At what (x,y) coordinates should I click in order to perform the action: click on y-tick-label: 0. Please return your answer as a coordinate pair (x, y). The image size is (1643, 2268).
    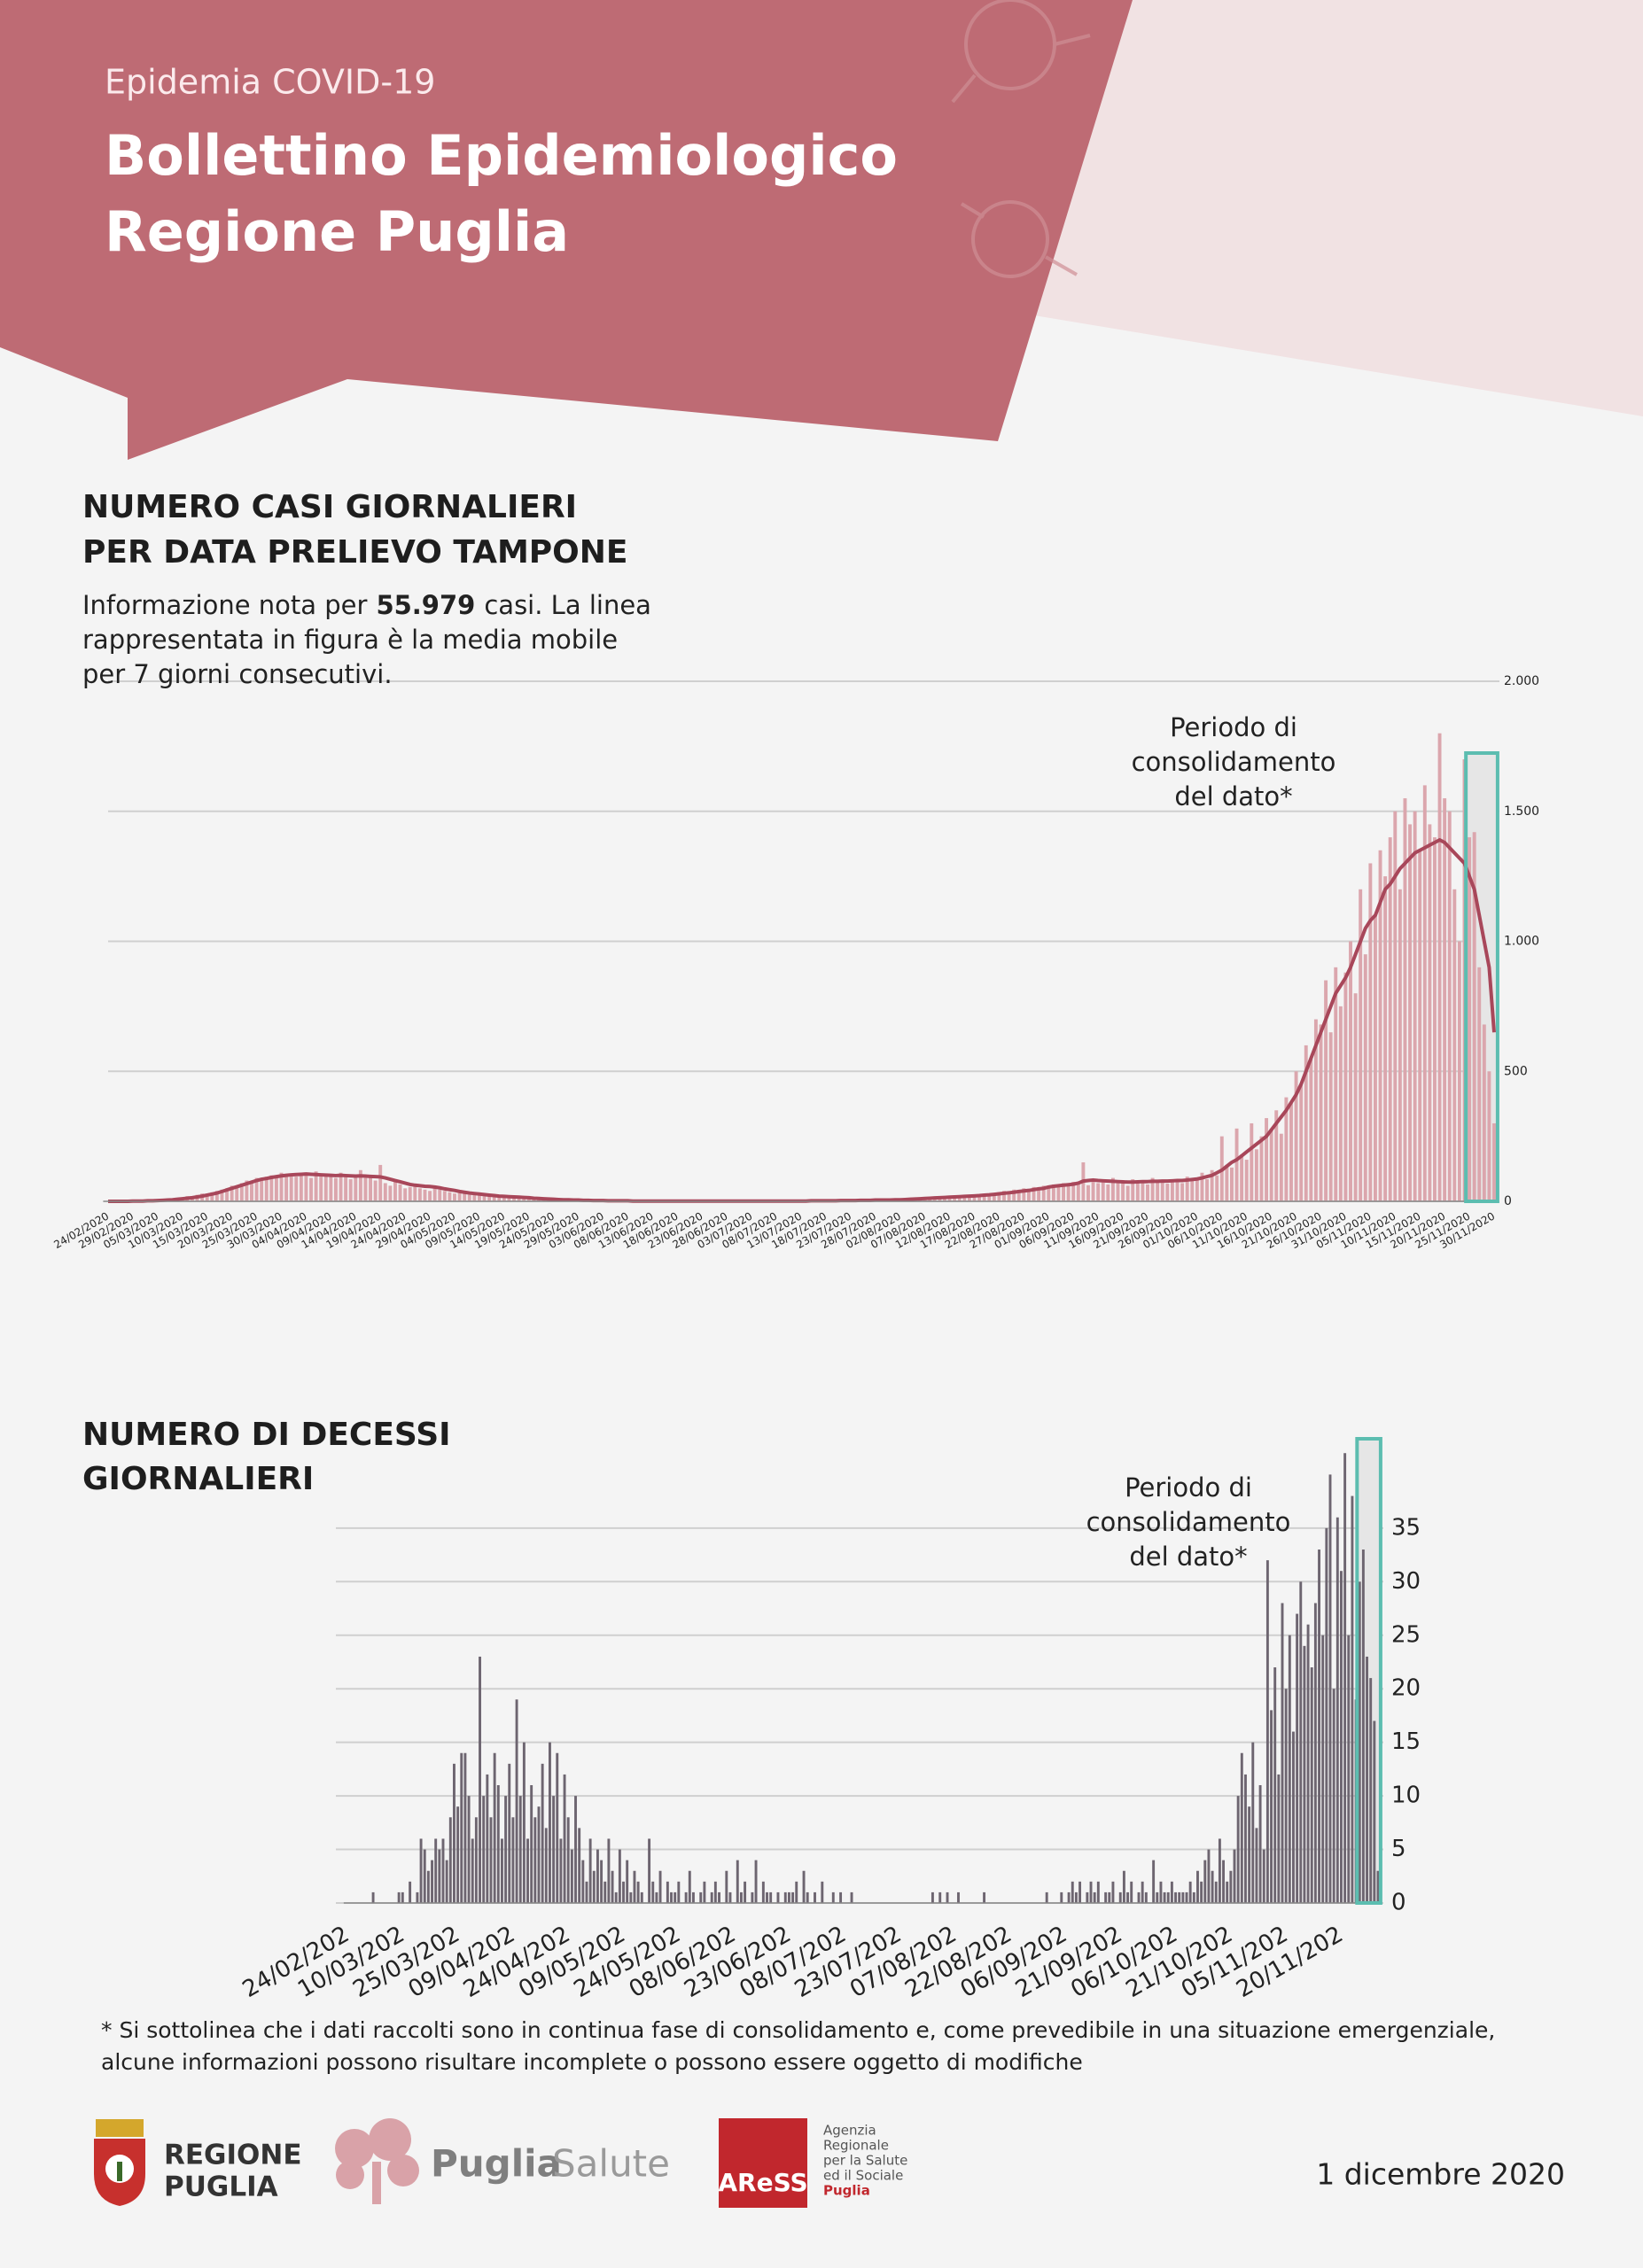
    Looking at the image, I should click on (1508, 1201).